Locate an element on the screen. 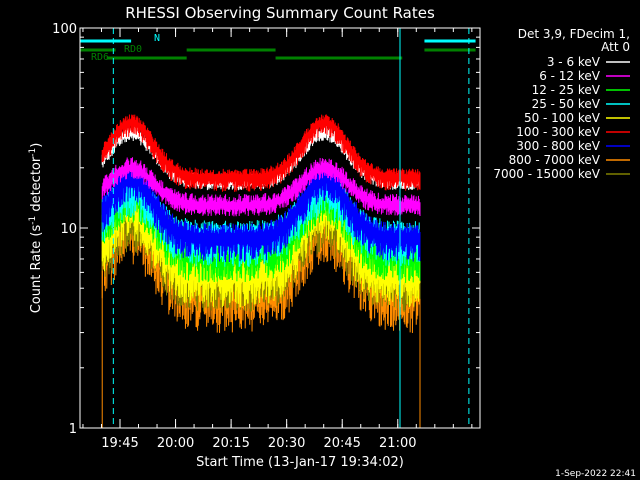 The width and height of the screenshot is (640, 480). y-tick-label: 100 is located at coordinates (64, 29).